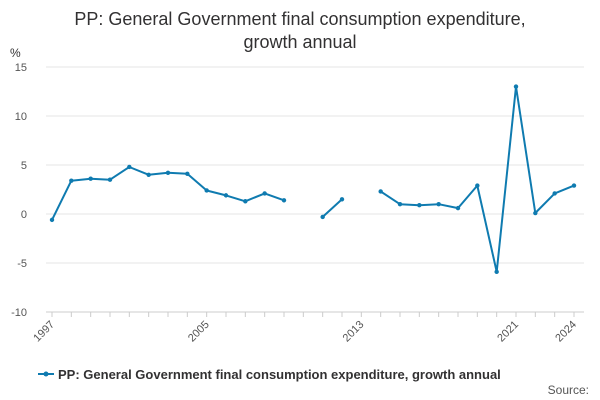  What do you see at coordinates (24, 215) in the screenshot?
I see `y-tick-label: 0` at bounding box center [24, 215].